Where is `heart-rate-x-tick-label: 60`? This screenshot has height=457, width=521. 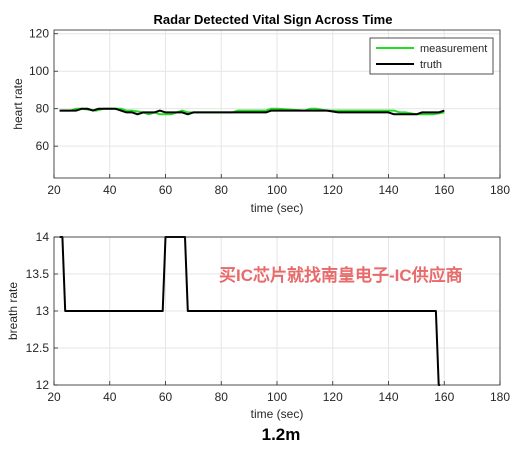
heart-rate-x-tick-label: 60 is located at coordinates (166, 190).